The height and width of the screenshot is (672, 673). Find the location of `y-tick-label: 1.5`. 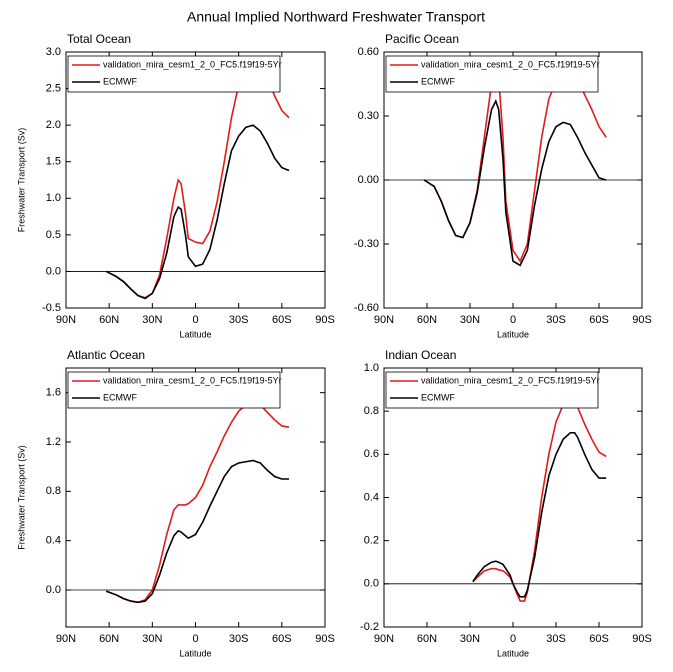

y-tick-label: 1.5 is located at coordinates (53, 162).